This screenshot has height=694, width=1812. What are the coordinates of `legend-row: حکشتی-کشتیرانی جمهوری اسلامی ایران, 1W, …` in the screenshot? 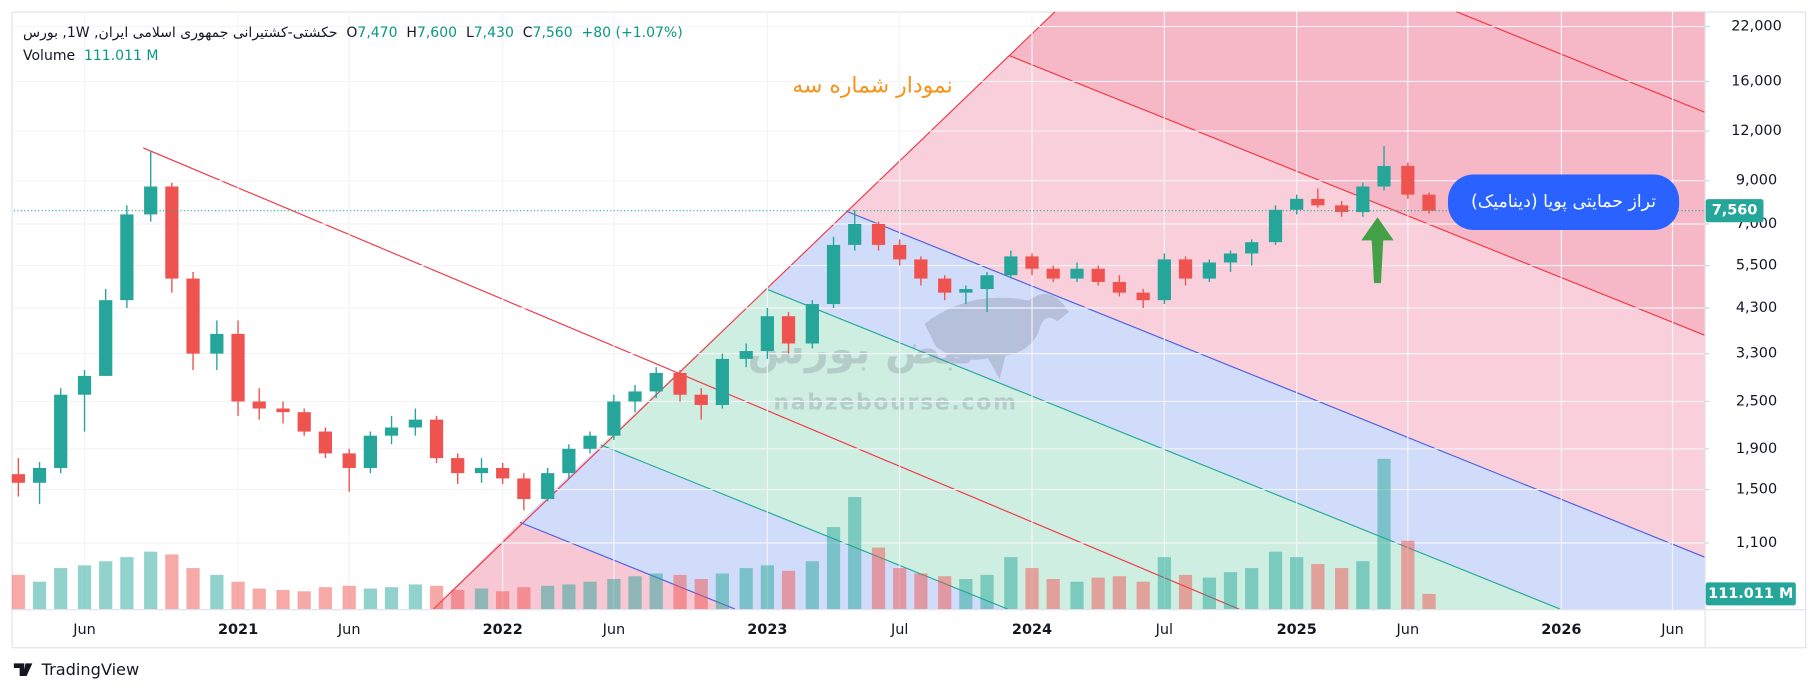 It's located at (353, 33).